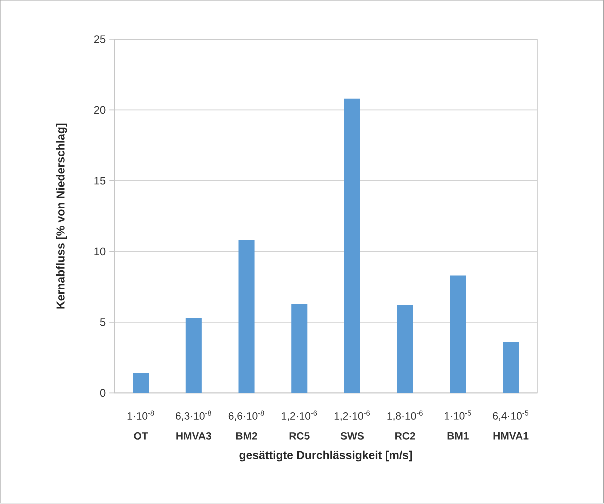  What do you see at coordinates (103, 322) in the screenshot?
I see `y-tick-label: 5` at bounding box center [103, 322].